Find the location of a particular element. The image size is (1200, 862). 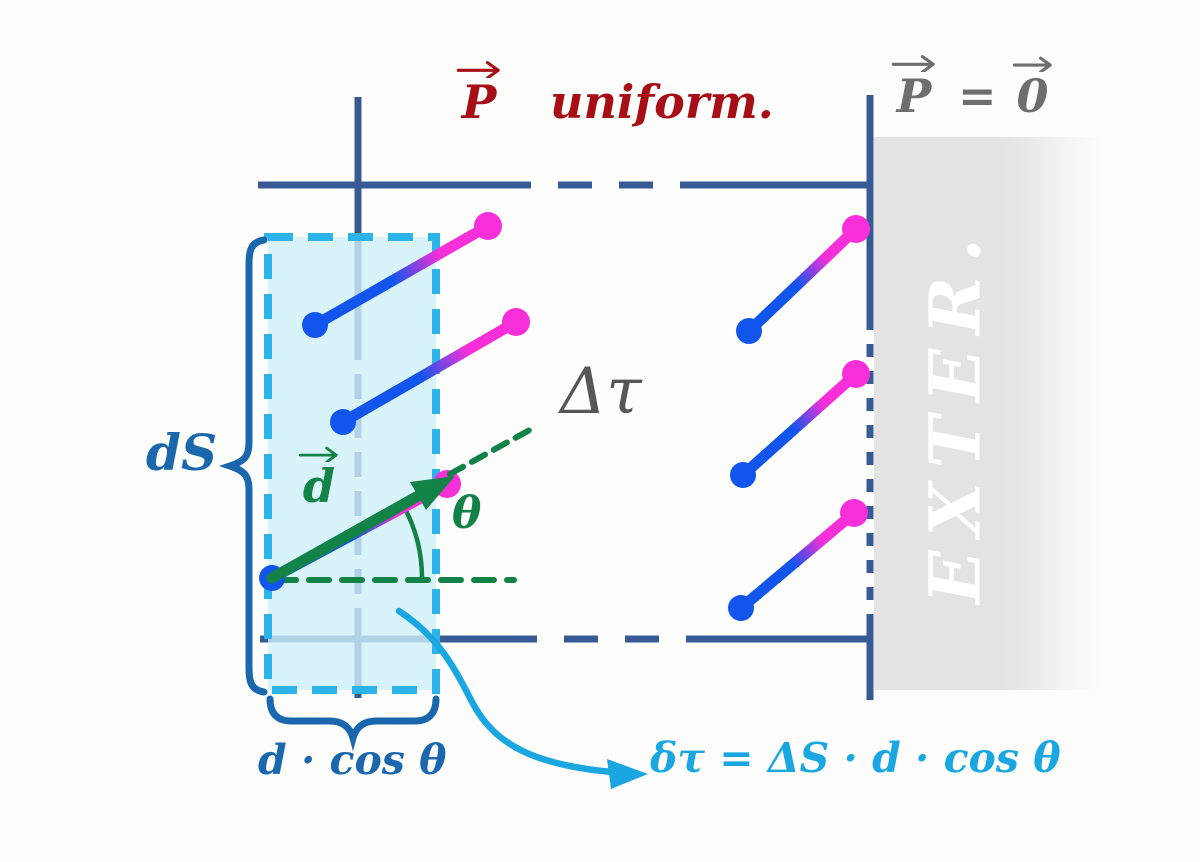

surface-element-label: dS is located at coordinates (182, 452).